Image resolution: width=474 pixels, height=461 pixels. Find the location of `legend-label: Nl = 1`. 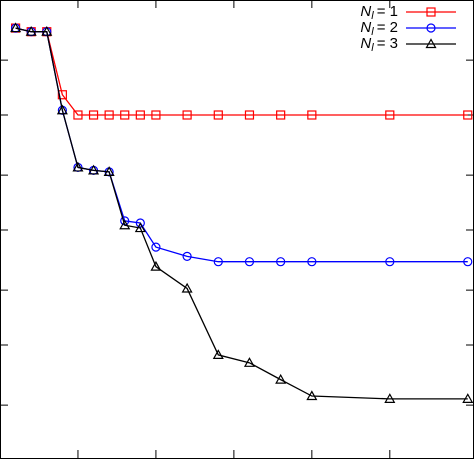

legend-label: Nl = 1 is located at coordinates (379, 12).